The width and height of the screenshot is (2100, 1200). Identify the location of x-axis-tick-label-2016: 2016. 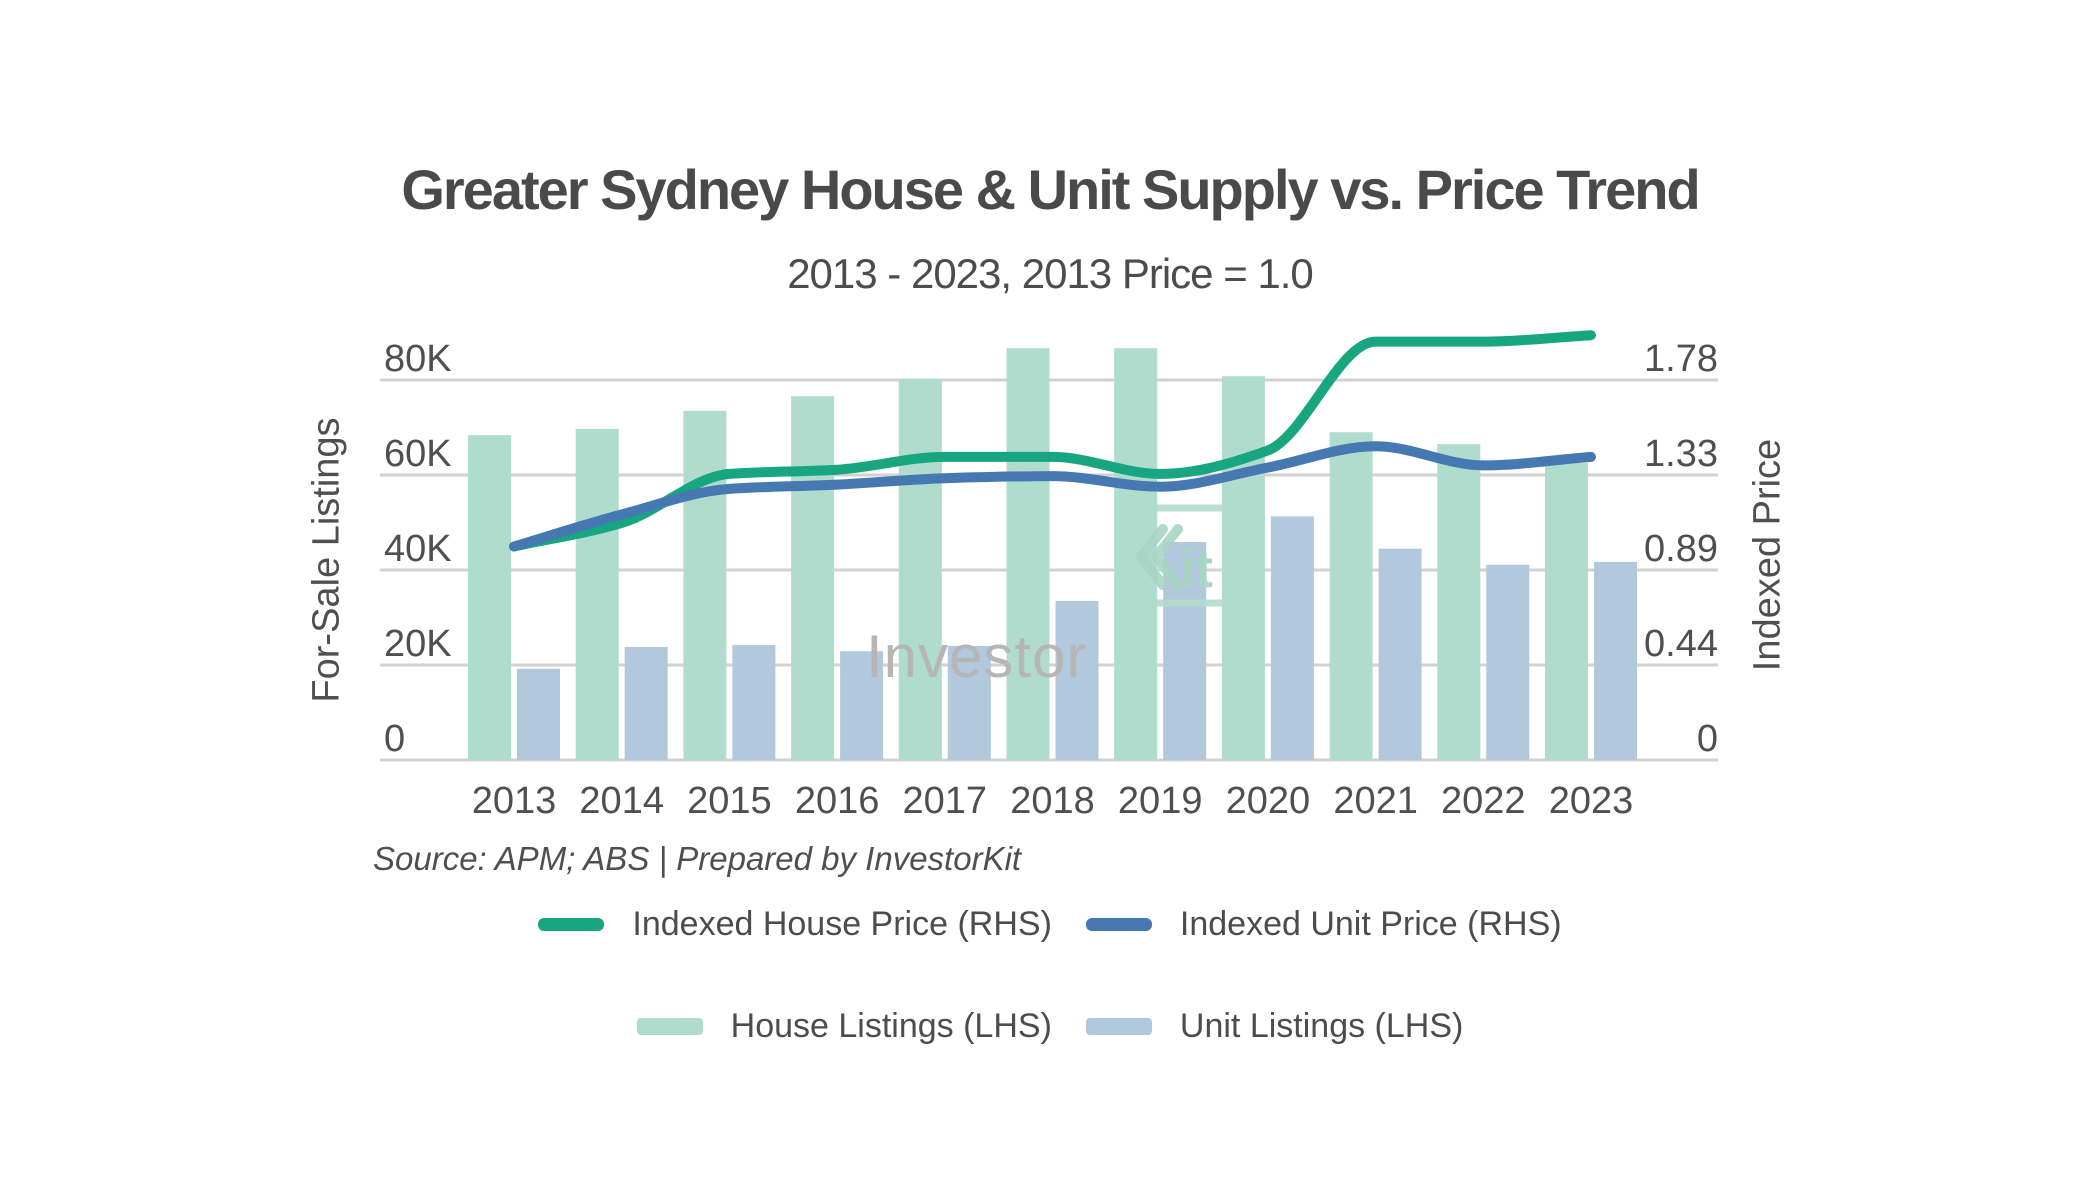
(837, 801).